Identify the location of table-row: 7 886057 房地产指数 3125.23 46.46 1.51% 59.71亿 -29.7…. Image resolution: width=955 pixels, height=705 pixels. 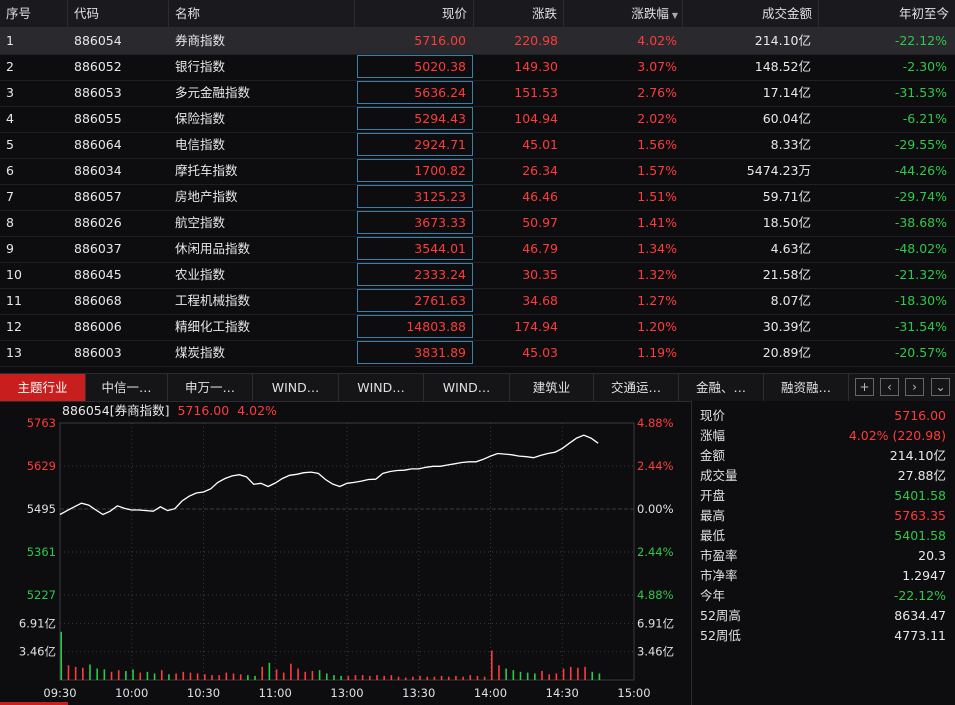
(477, 197).